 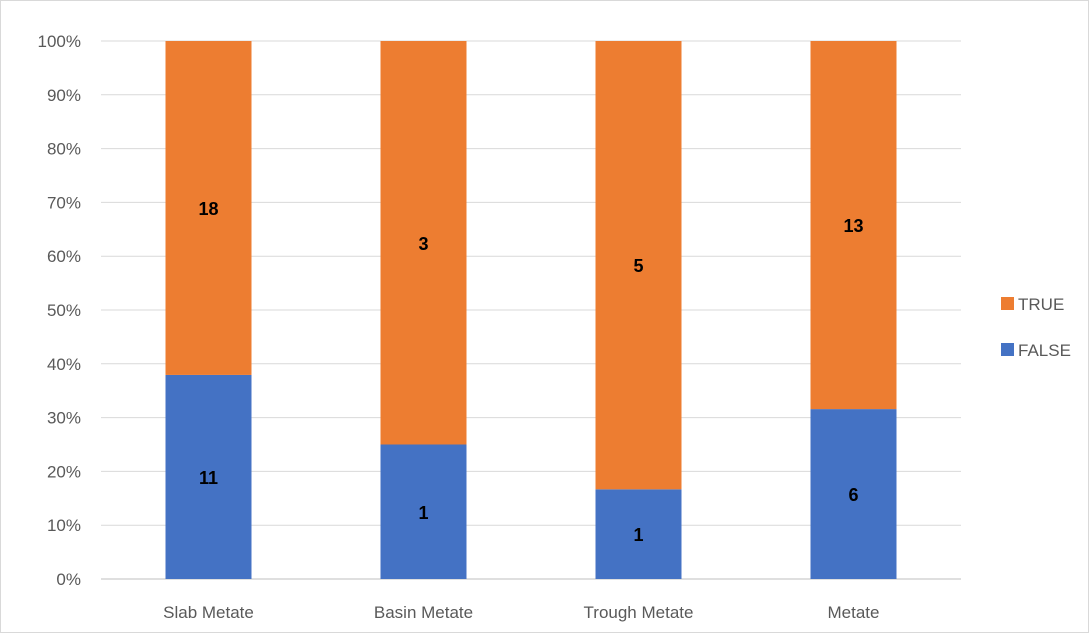 I want to click on data-label-false: 11, so click(x=208, y=478).